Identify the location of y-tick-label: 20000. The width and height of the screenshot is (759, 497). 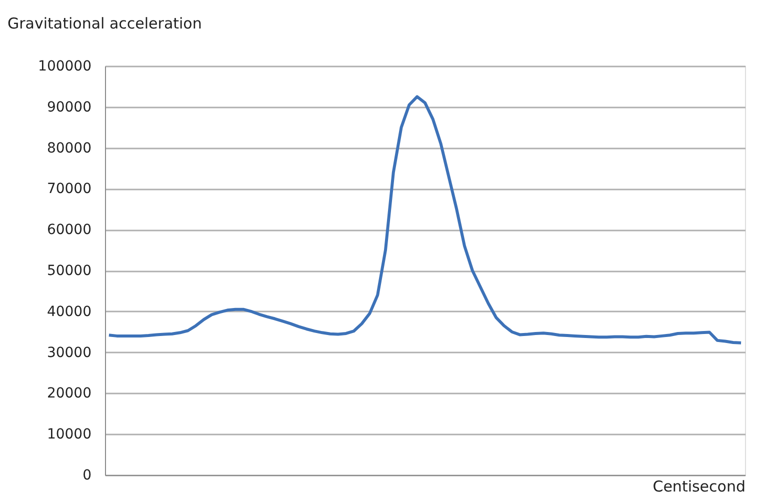
(69, 394).